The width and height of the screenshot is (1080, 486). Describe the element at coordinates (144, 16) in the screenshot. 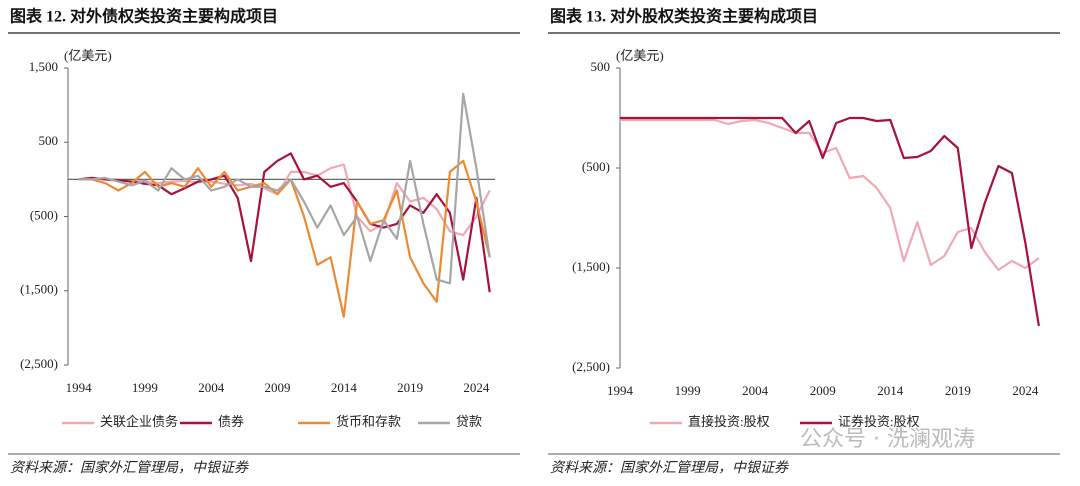

I see `chart-title: 图表 12. 对外债权类投资主要构成项目` at that location.